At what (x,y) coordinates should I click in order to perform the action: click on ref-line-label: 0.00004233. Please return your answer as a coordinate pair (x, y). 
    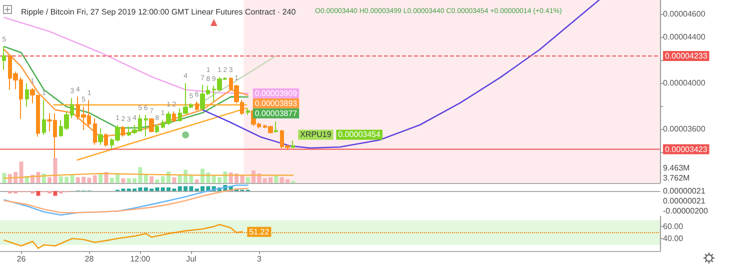
    Looking at the image, I should click on (686, 56).